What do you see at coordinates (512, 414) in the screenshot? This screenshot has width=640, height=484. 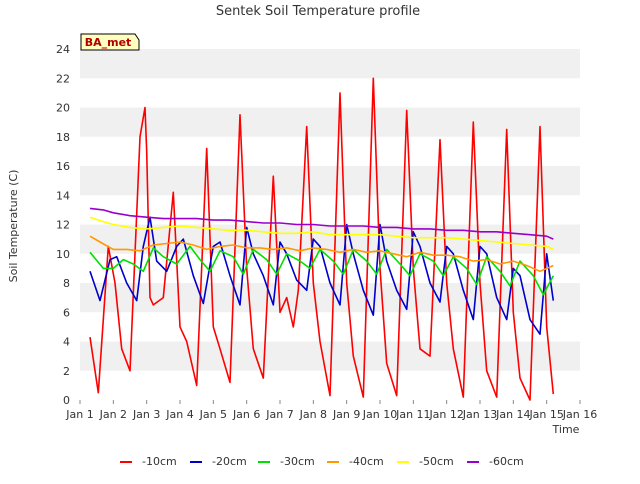 I see `x-tick-label: Jan 14` at bounding box center [512, 414].